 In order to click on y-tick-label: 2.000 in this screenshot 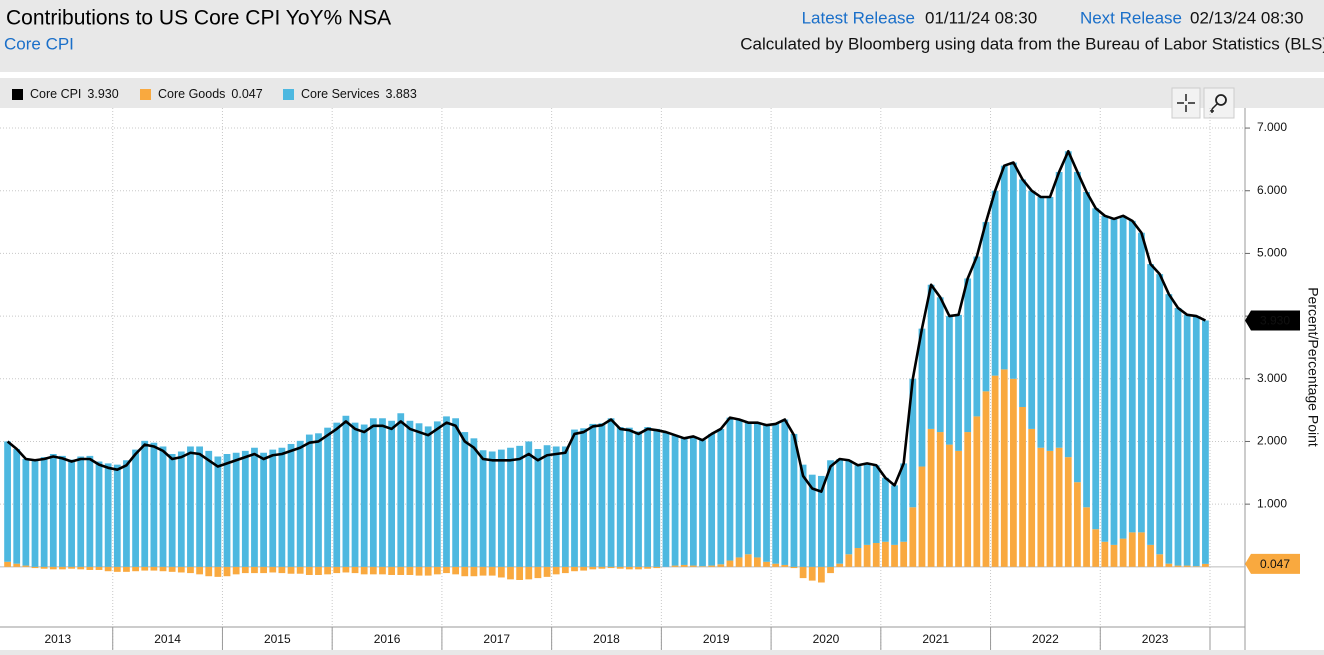, I will do `click(1272, 441)`.